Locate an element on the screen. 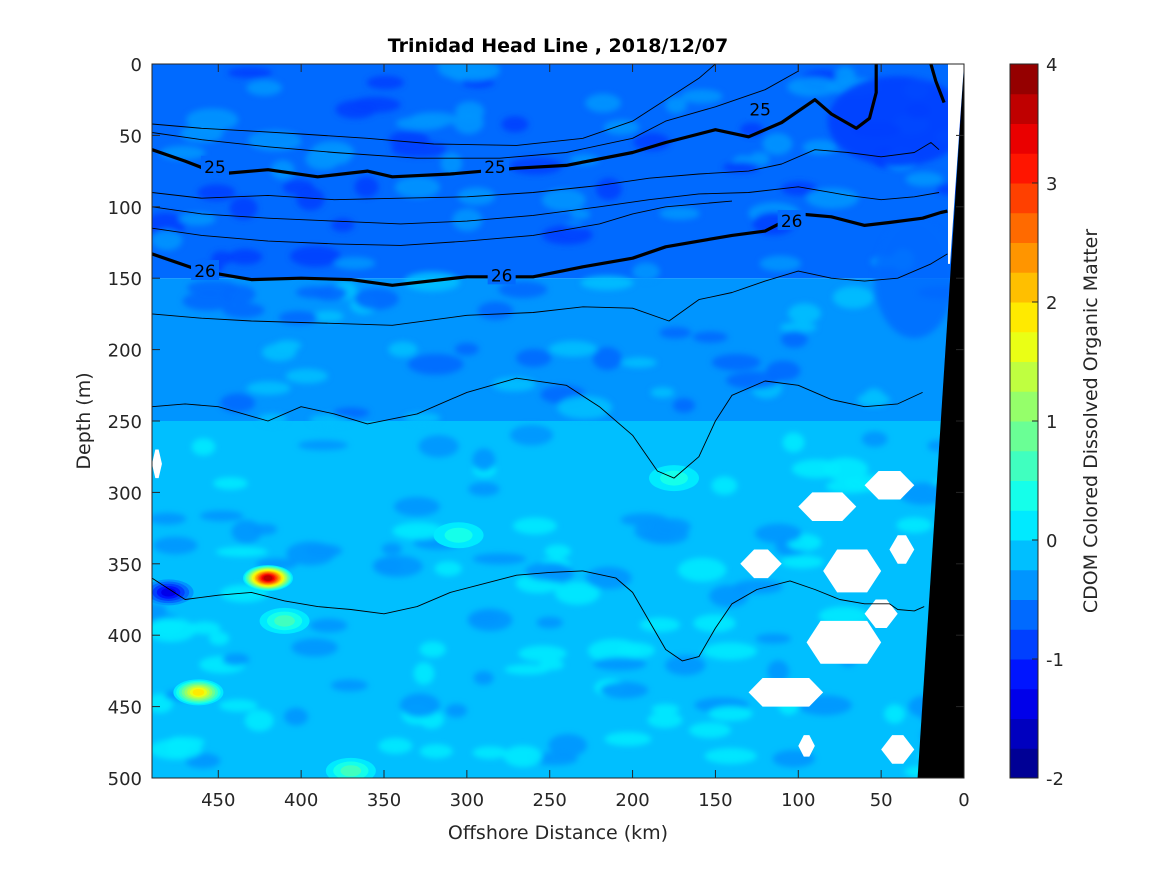 This screenshot has height=879, width=1167. colorbar-tick-label: -2 is located at coordinates (1055, 779).